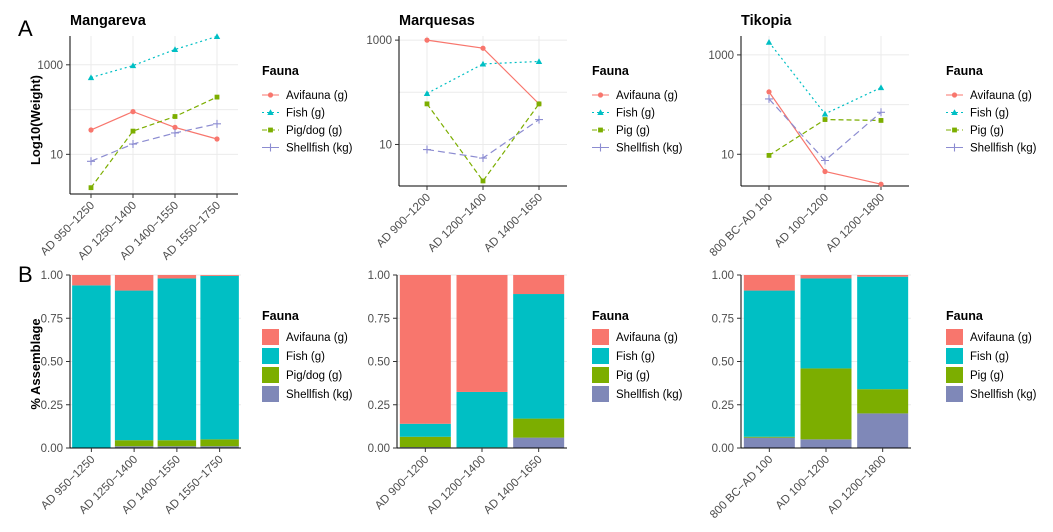  I want to click on y-tick-label: 10, so click(385, 145).